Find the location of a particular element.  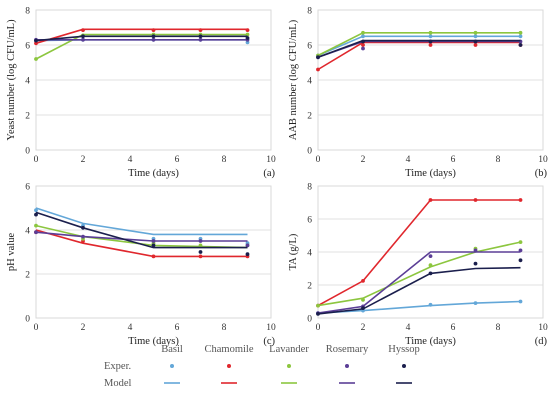

y-axis-title: Yeast number (log CFU/mL) is located at coordinates (11, 80).